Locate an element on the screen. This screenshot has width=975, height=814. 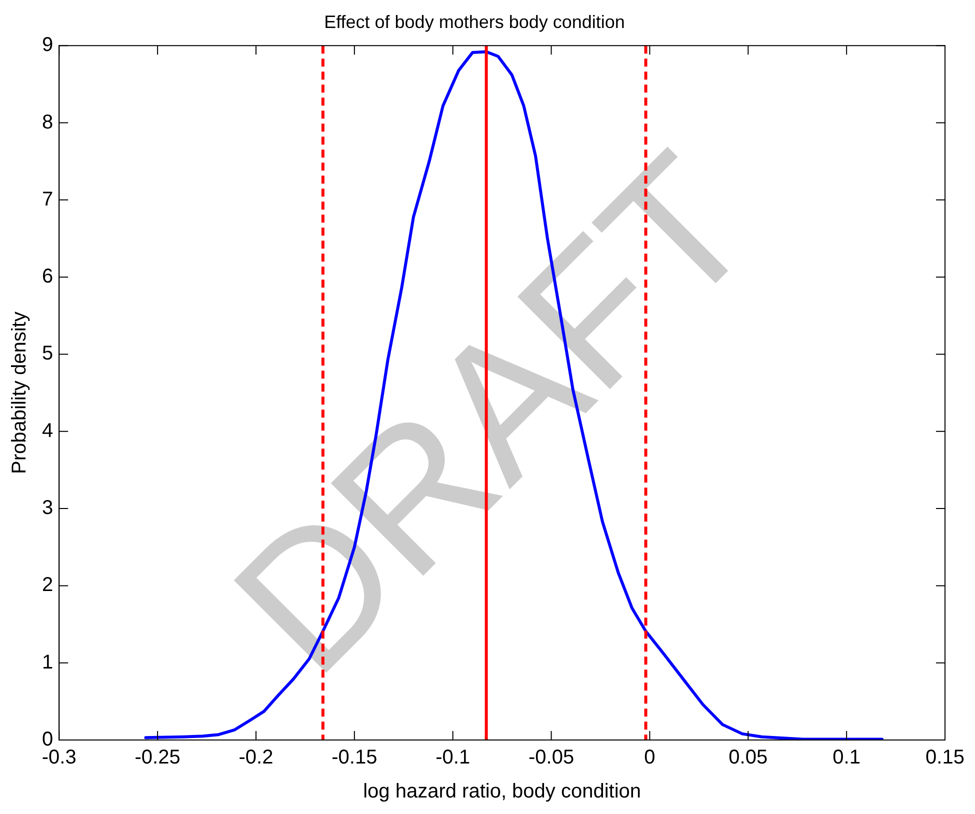
chart-title: Effect of body mothers body condition is located at coordinates (474, 22).